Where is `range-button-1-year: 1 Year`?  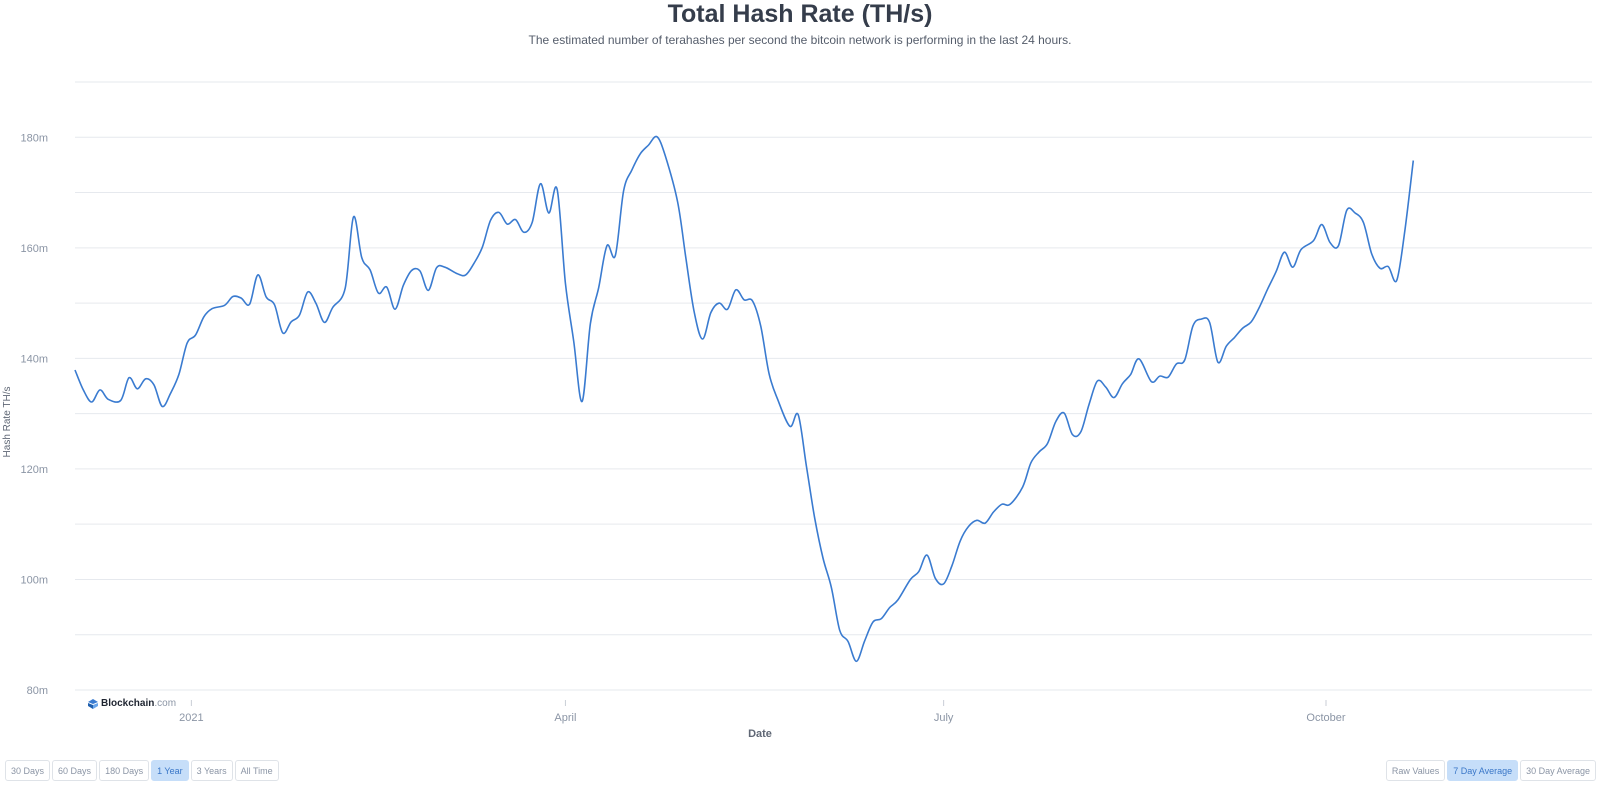 range-button-1-year: 1 Year is located at coordinates (170, 770).